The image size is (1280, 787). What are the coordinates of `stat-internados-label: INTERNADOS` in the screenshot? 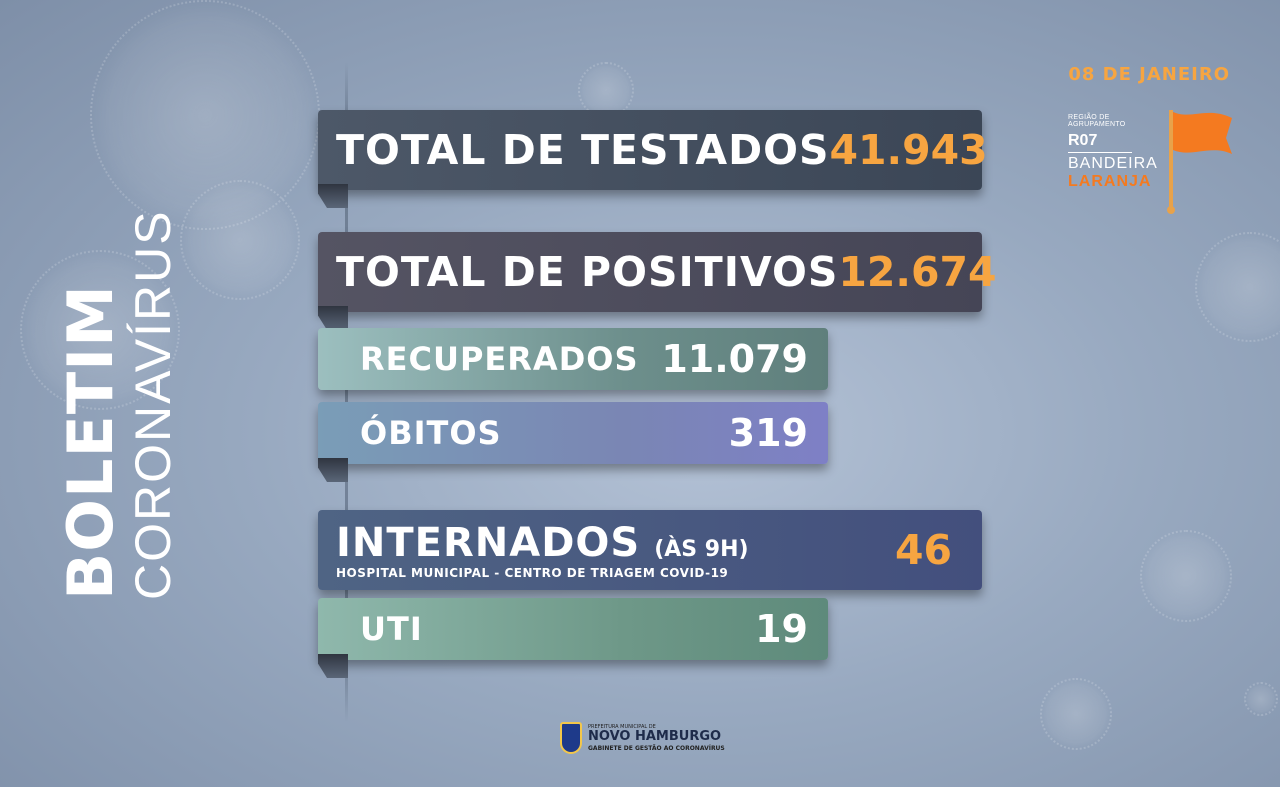 It's located at (488, 543).